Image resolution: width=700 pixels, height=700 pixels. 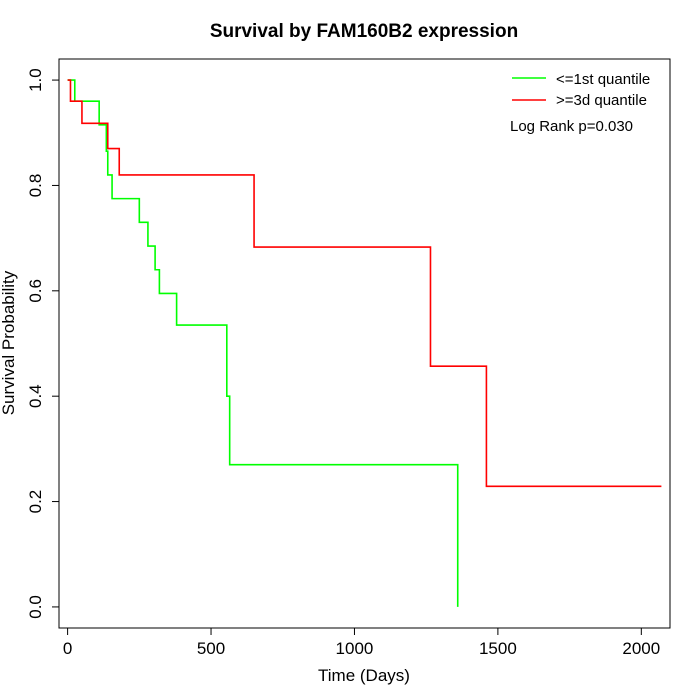 I want to click on legend-label-low: <=1st quantile, so click(x=603, y=79).